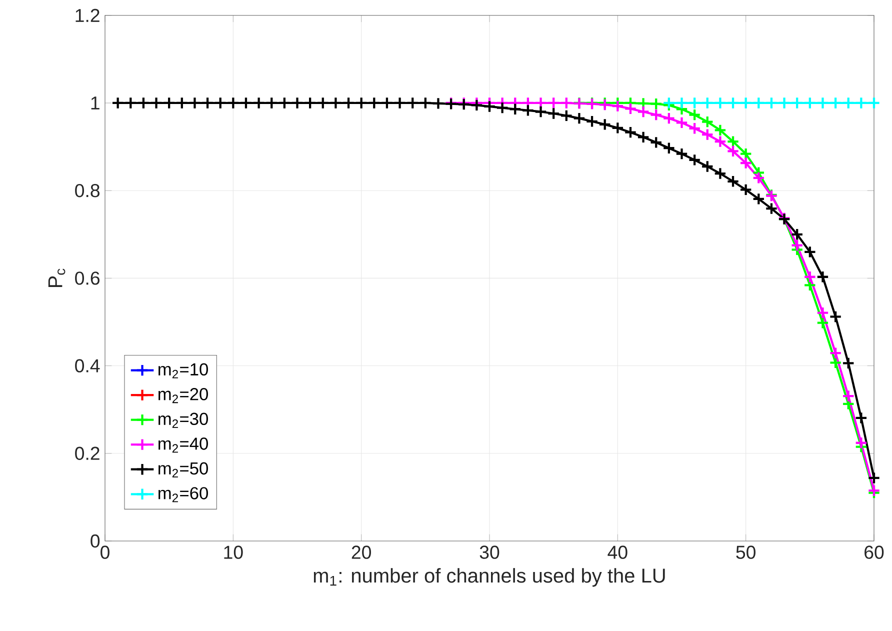 The height and width of the screenshot is (631, 892). What do you see at coordinates (183, 445) in the screenshot?
I see `legend-label: m$_{2}$=40` at bounding box center [183, 445].